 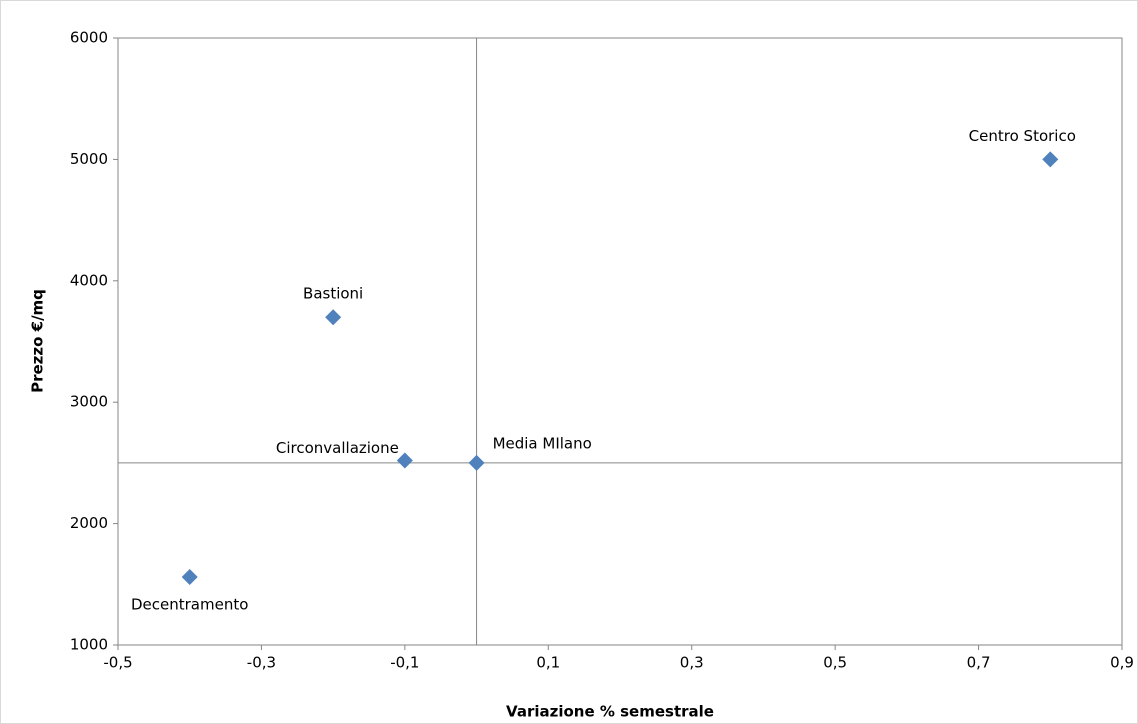 I want to click on point-label: Bastioni, so click(x=333, y=294).